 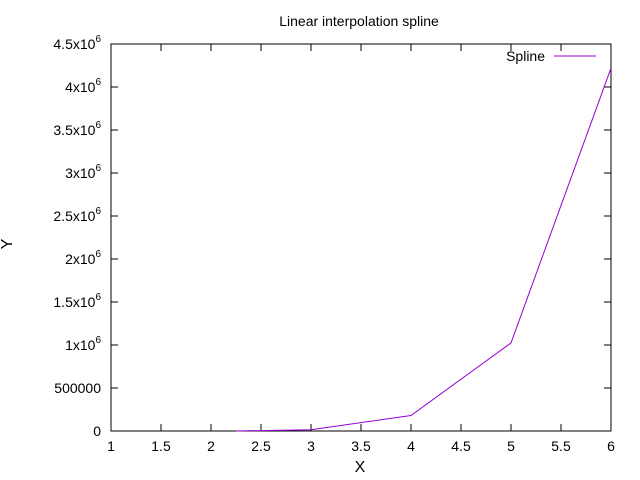 I want to click on legend-label: Spline, so click(x=525, y=56).